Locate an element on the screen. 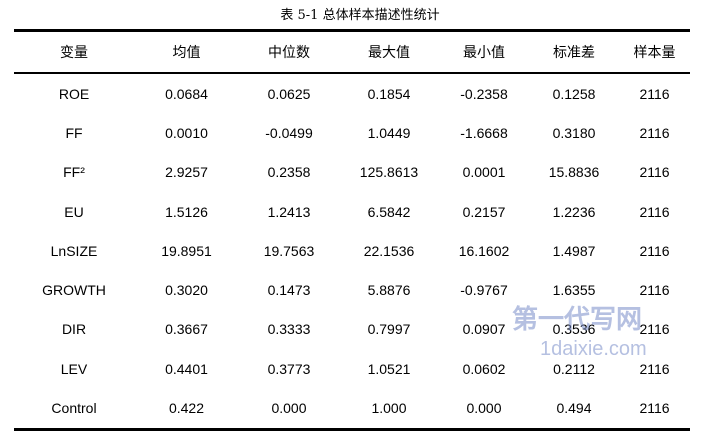 Image resolution: width=707 pixels, height=434 pixels. table-cell: 1.000 is located at coordinates (389, 408).